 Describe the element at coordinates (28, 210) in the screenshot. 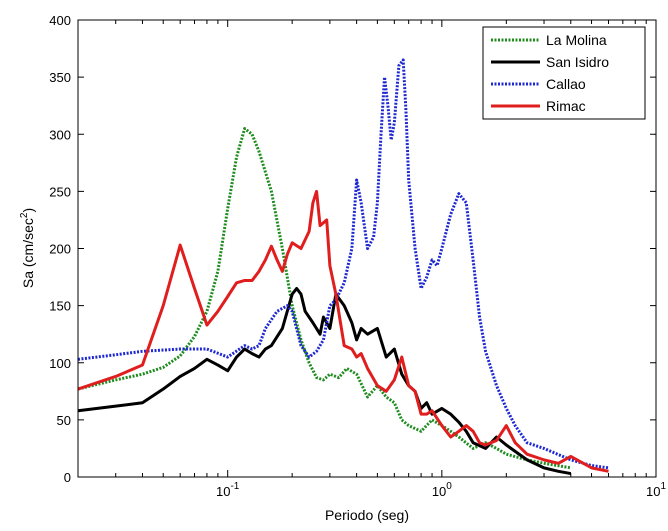

I see `y-axis-title-tail: )` at that location.